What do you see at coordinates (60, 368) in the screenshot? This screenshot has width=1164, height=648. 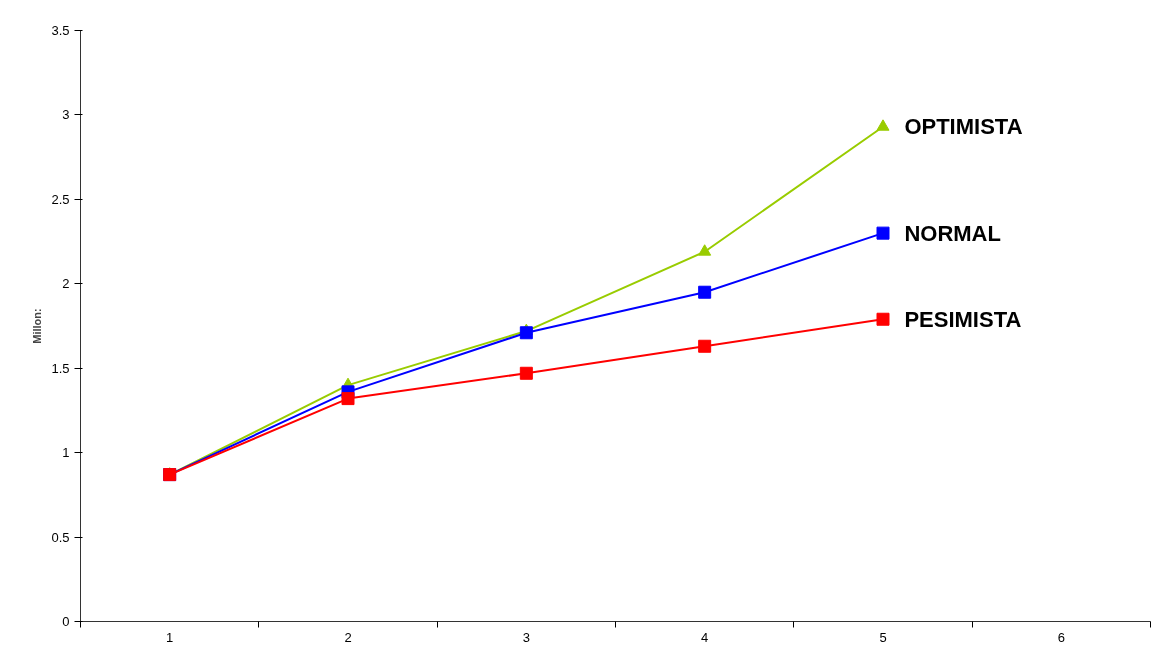 I see `y-tick-label: 1.5` at bounding box center [60, 368].